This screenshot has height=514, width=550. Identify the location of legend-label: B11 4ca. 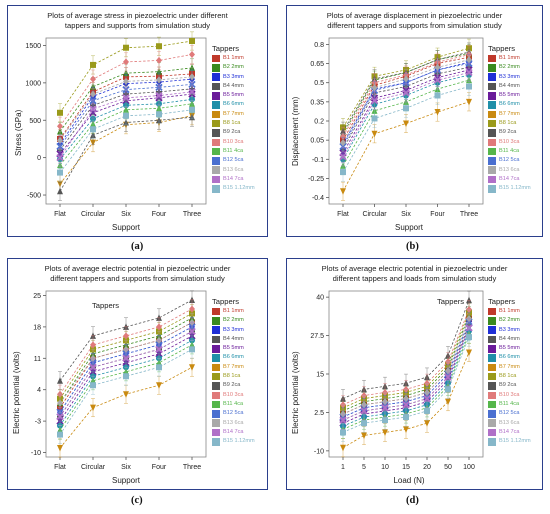
(509, 150).